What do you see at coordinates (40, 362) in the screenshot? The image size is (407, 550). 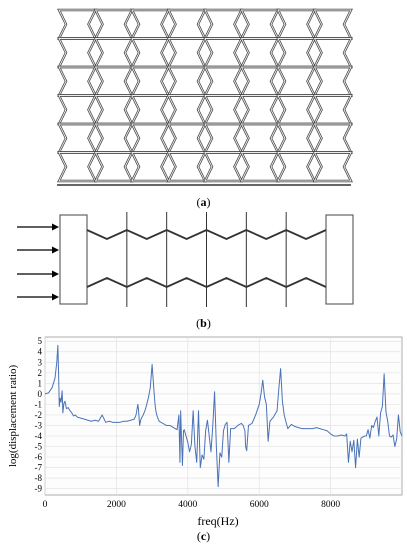 I see `y-tick-label: 3` at bounding box center [40, 362].